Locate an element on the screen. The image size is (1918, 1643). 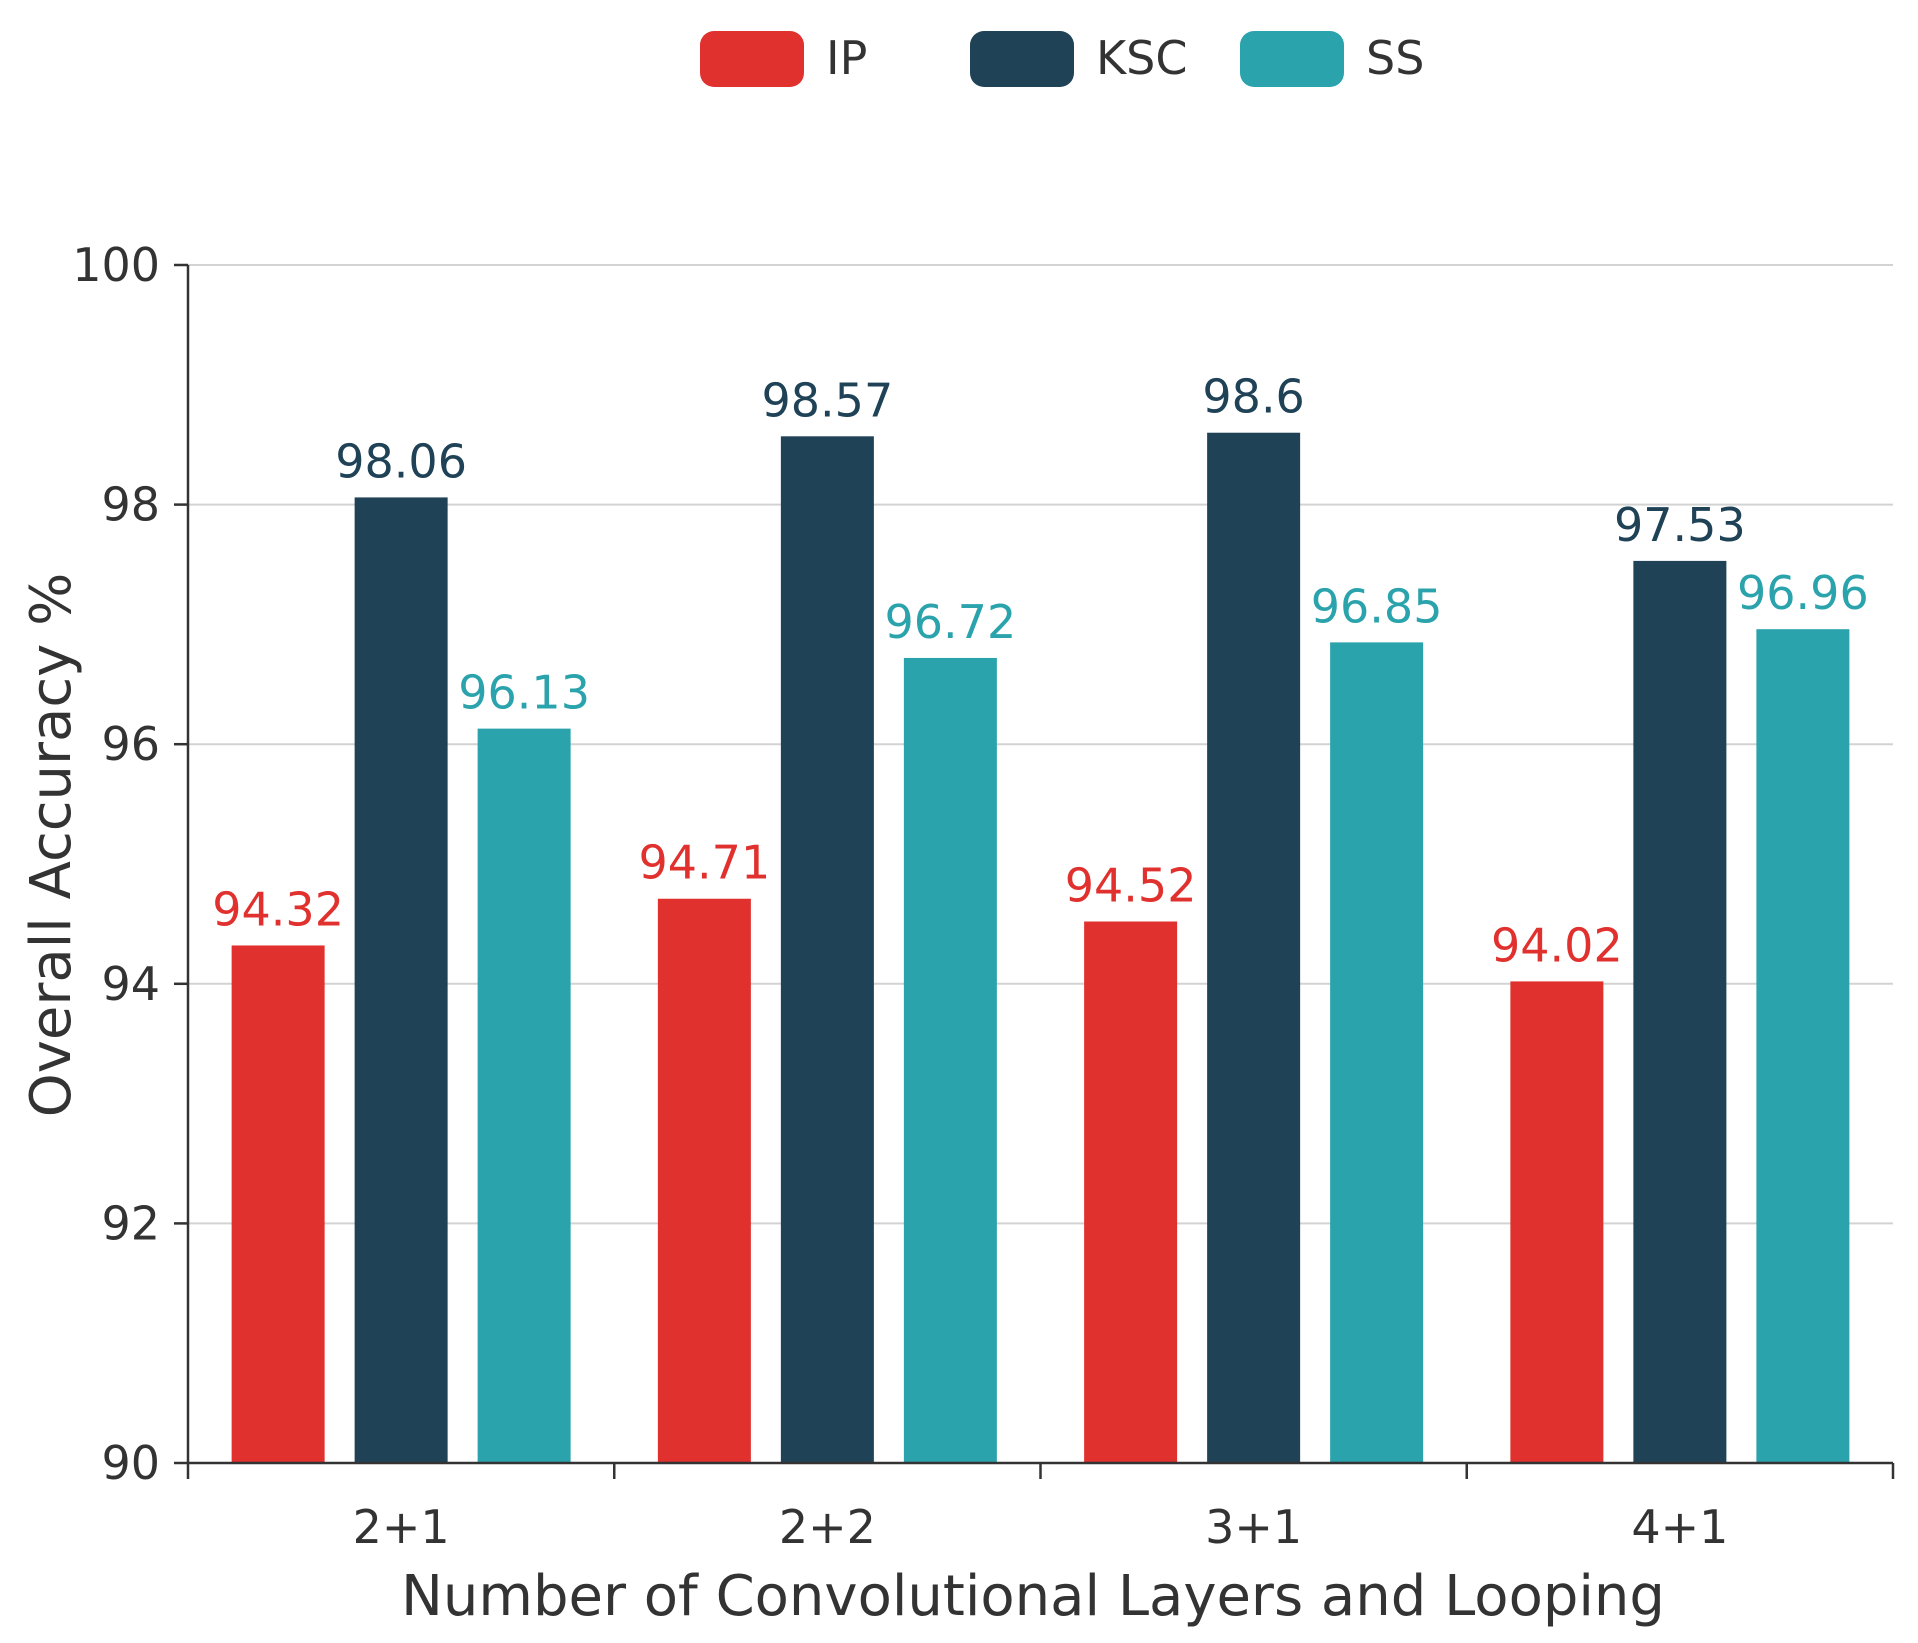
legend-label-ip: IP is located at coordinates (846, 58).